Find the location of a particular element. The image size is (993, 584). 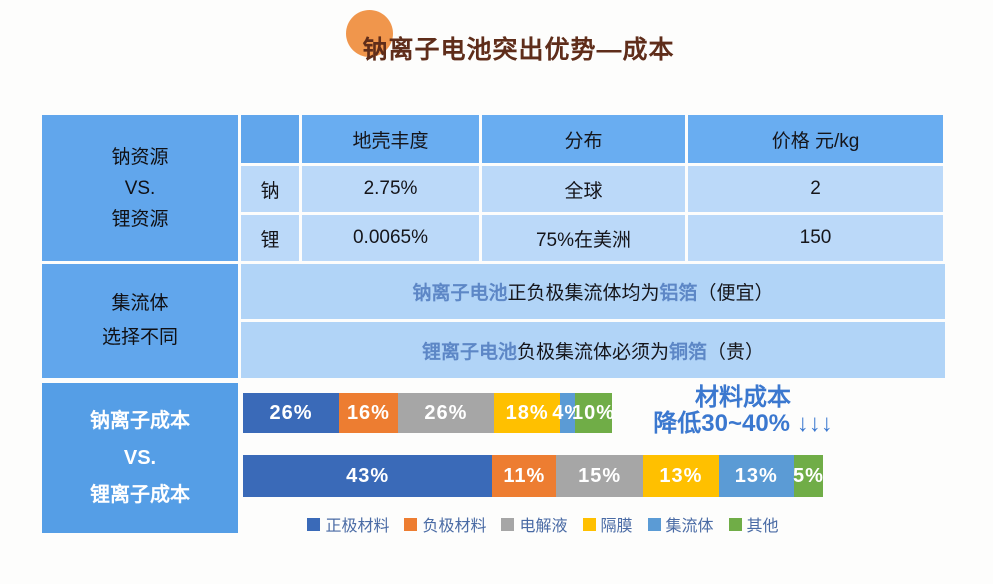

cell-na-distribution: 全球 is located at coordinates (583, 189).